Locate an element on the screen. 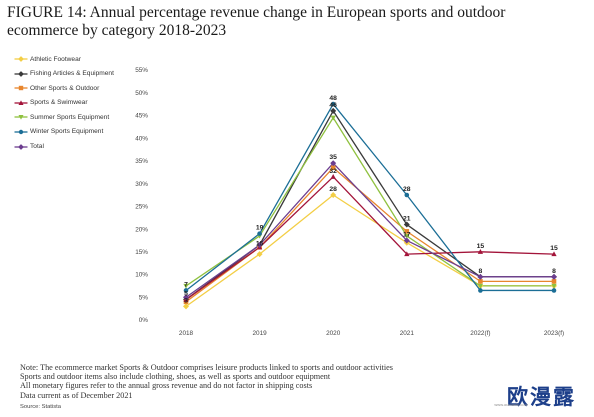  y-tick-label: 30% is located at coordinates (141, 184).